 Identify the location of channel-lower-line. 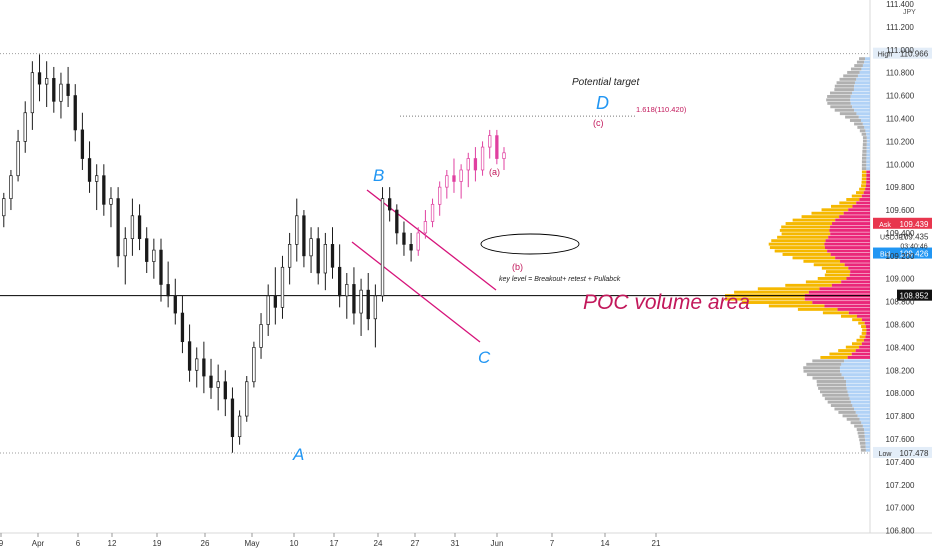
(416, 292).